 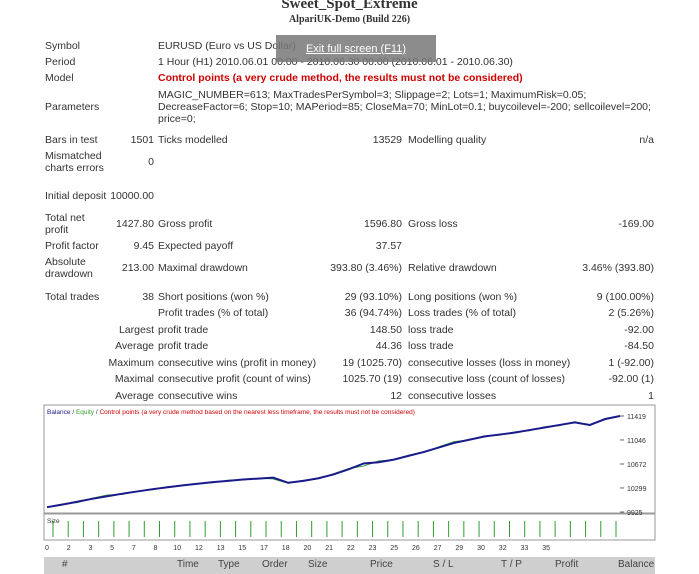 What do you see at coordinates (639, 330) in the screenshot?
I see `stat-value: -92.00` at bounding box center [639, 330].